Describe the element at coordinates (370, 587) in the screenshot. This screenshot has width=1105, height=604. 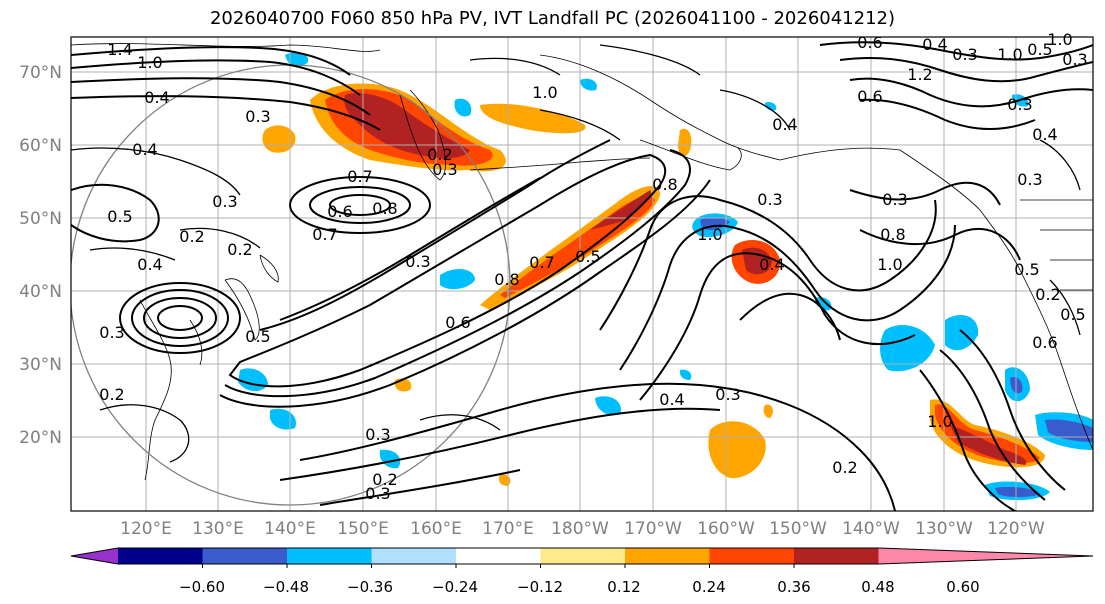
I see `colorbar-tick-label: −0.36` at that location.